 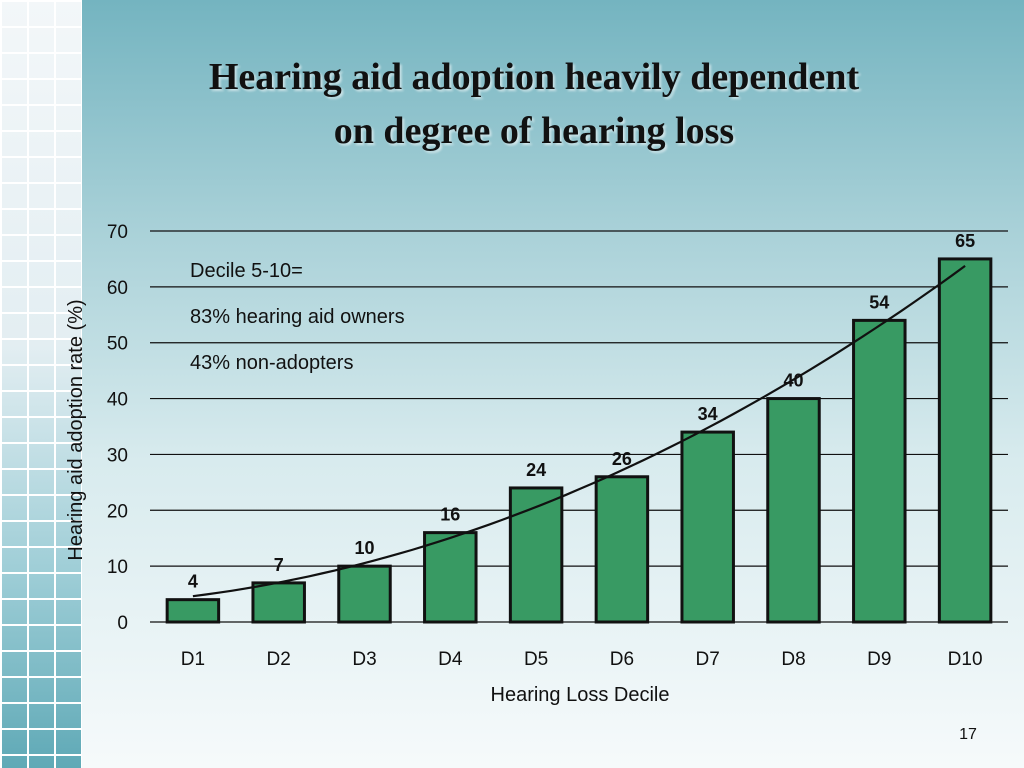 I want to click on y-tick-label: 0, so click(x=122, y=623).